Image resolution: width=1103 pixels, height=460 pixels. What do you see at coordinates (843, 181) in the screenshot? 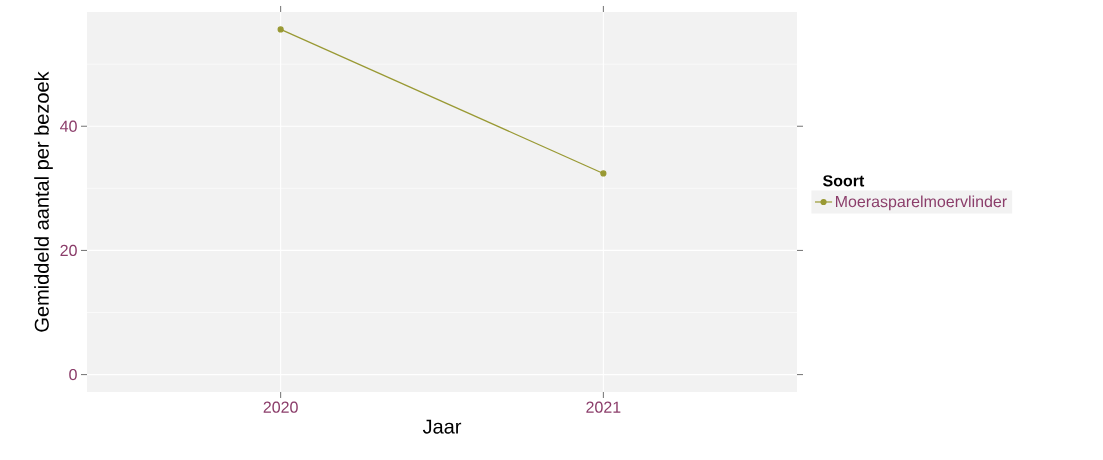
I see `legend-title: Soort` at bounding box center [843, 181].